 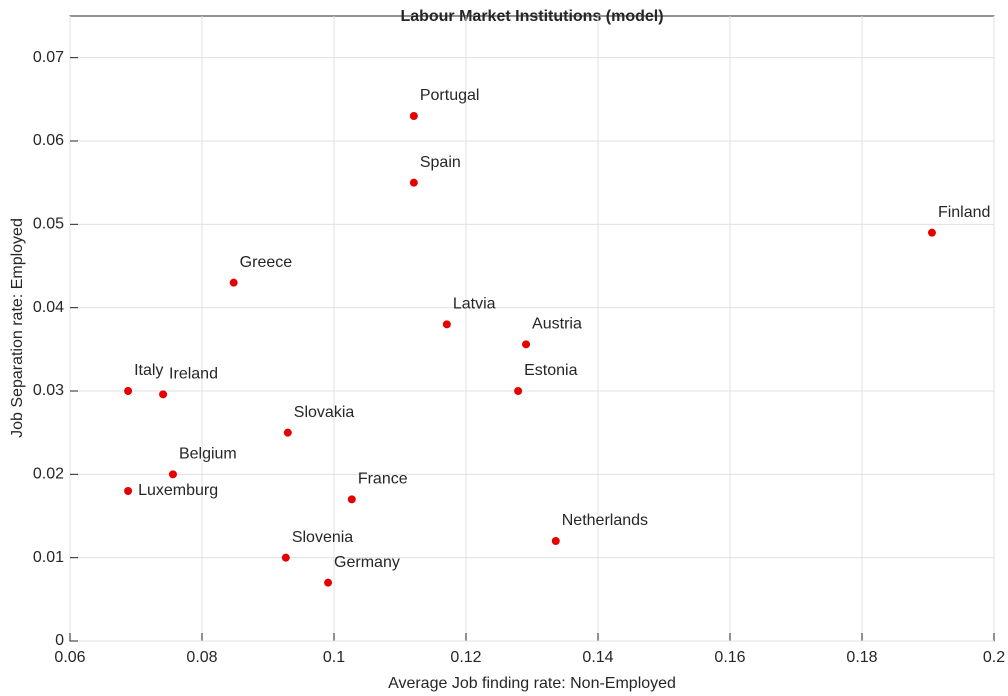 I want to click on y-tick-label: 0, so click(x=59, y=640).